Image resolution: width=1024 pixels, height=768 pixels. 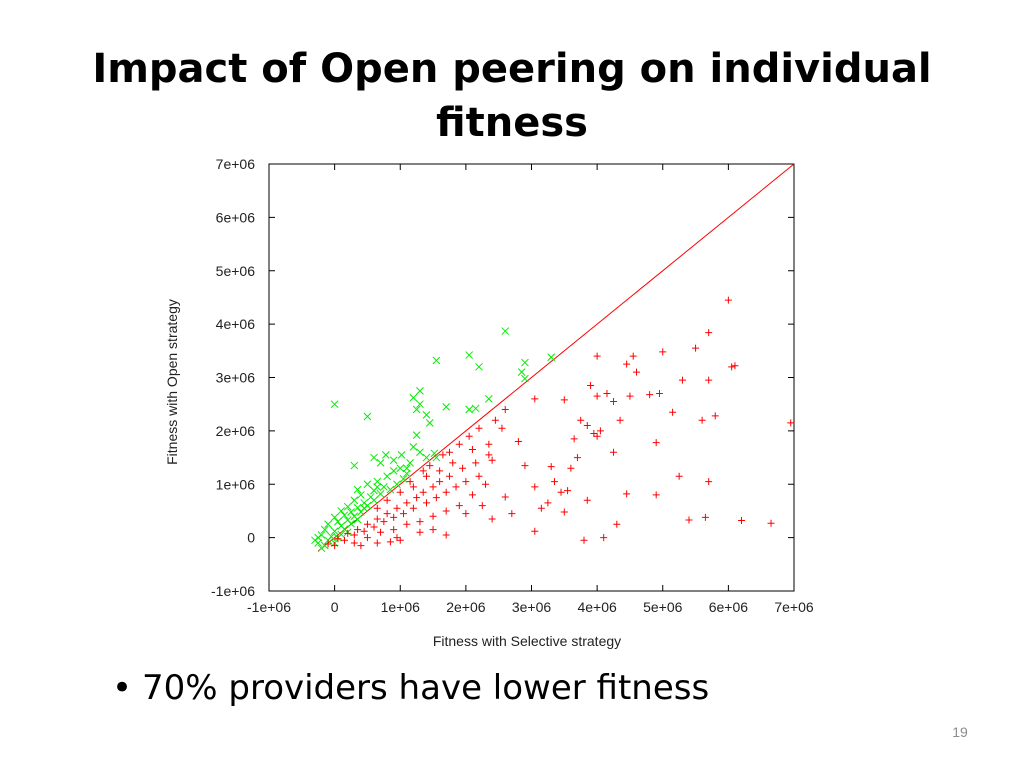 What do you see at coordinates (233, 591) in the screenshot?
I see `y-tick-label: -1e+06` at bounding box center [233, 591].